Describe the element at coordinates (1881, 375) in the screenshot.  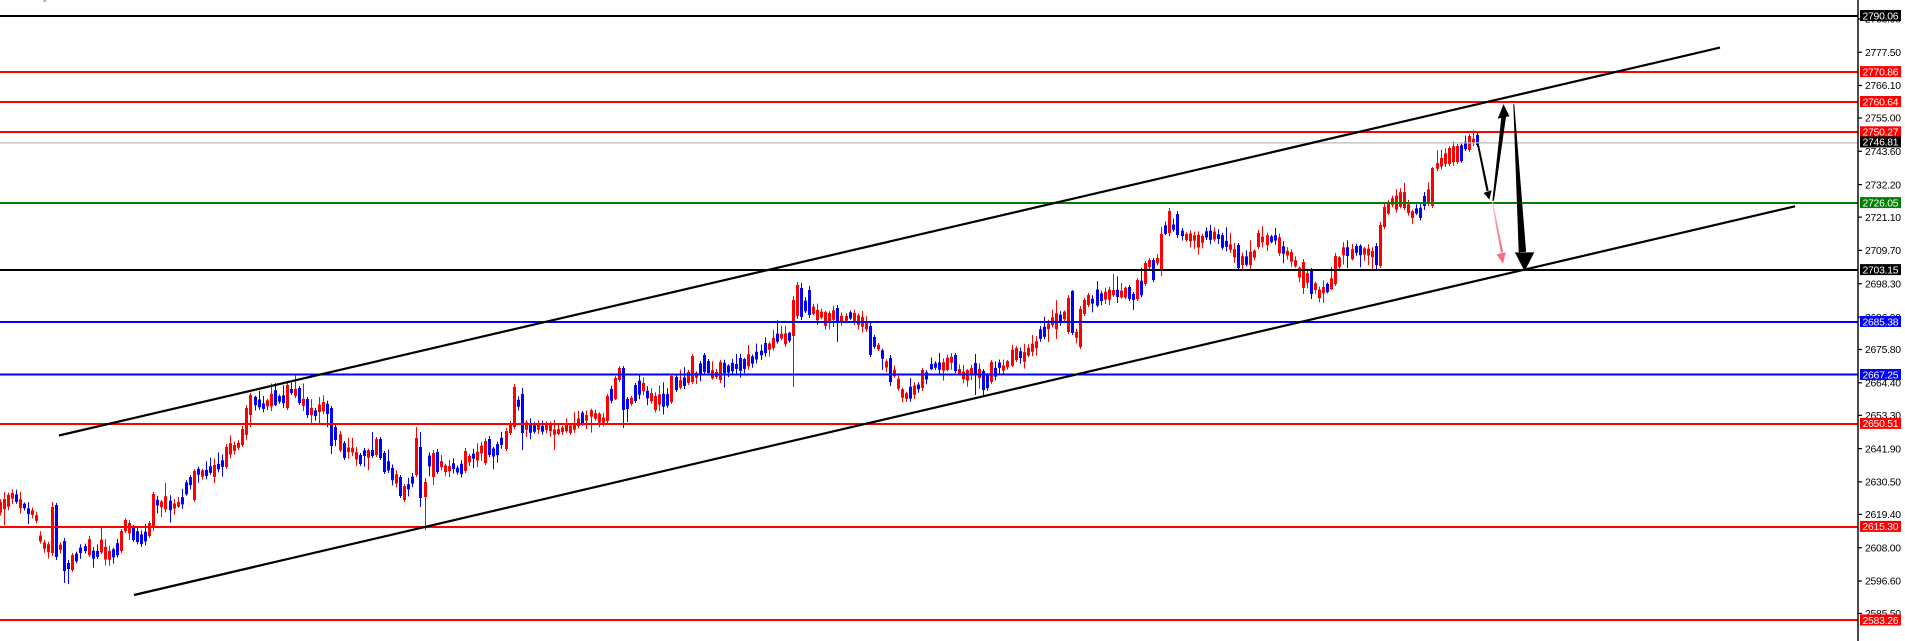
I see `svg-text: 2667.25` at that location.